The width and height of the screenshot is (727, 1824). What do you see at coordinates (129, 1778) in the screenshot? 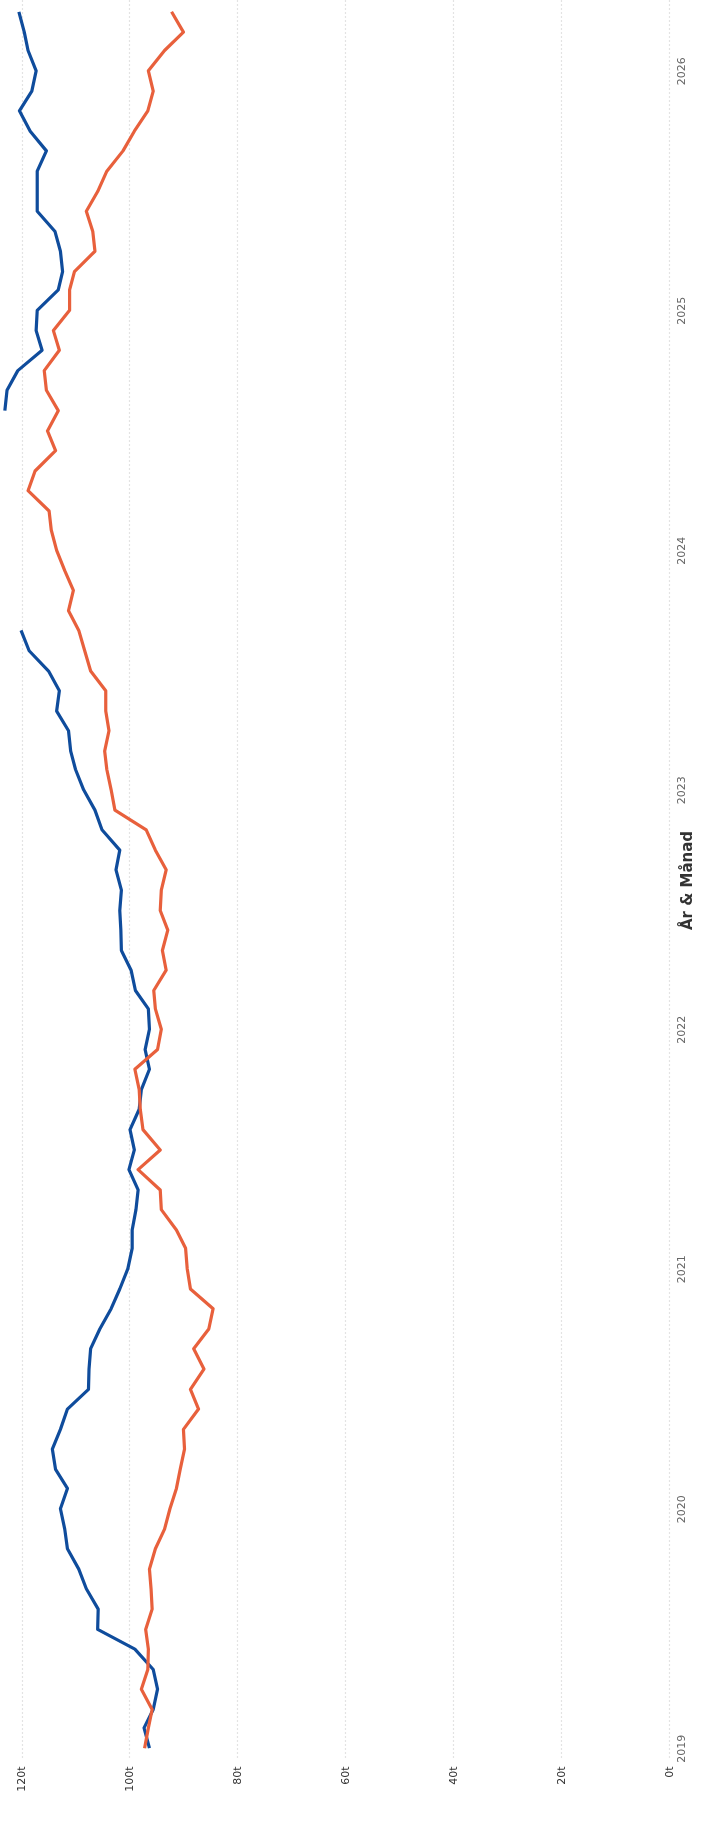
I see `x-tick-label: 100t` at bounding box center [129, 1778].